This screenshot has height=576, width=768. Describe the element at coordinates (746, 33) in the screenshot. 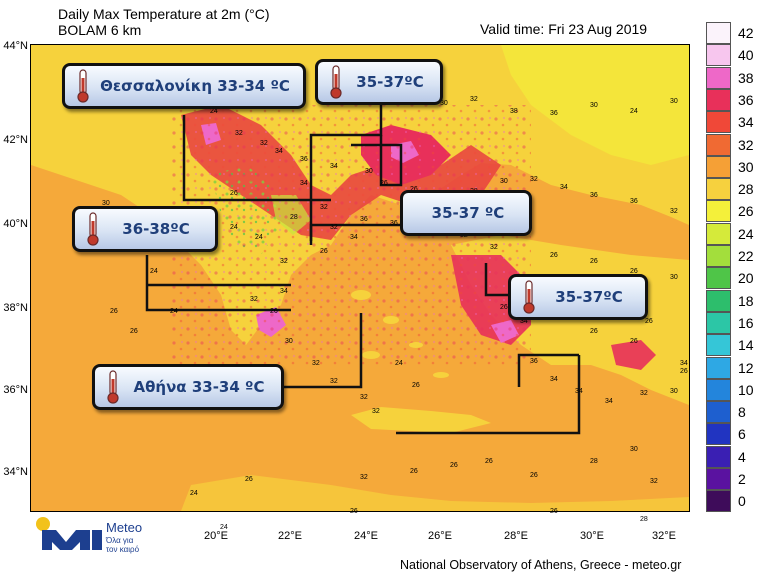

I see `legend-label: 42` at that location.